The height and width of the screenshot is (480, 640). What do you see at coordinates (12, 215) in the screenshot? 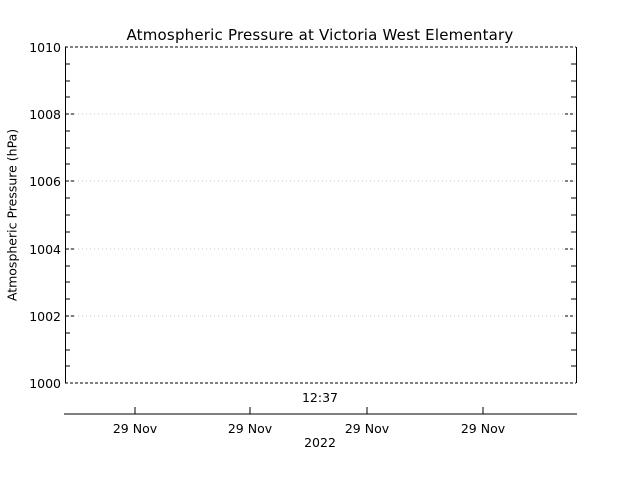
I see `y-axis-label: Atmospheric Pressure (hPa)` at bounding box center [12, 215].